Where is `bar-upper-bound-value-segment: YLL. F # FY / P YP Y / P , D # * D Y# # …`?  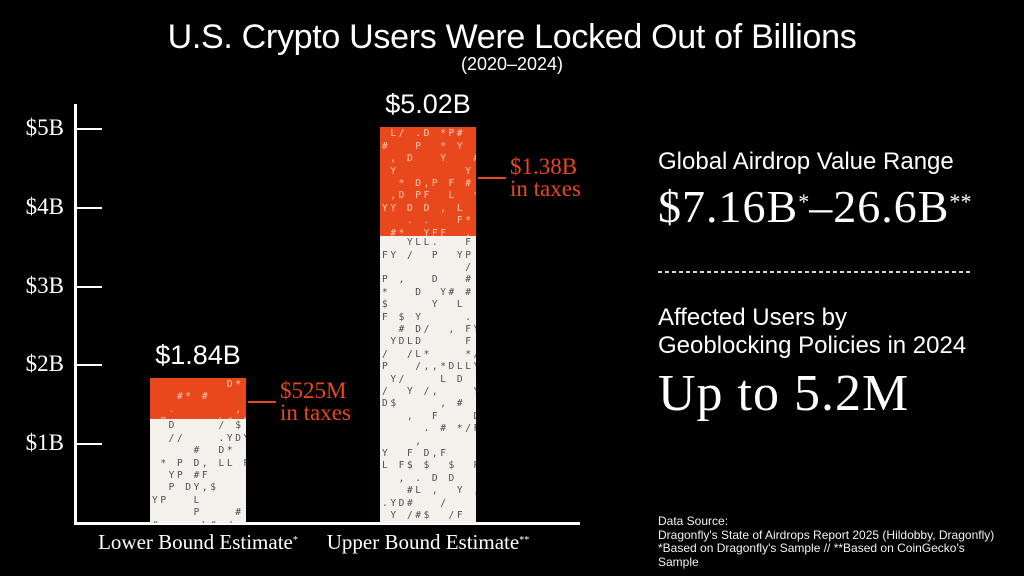
bar-upper-bound-value-segment: YLL. F # FY / P YP Y / P , D # * D Y# # … is located at coordinates (428, 379).